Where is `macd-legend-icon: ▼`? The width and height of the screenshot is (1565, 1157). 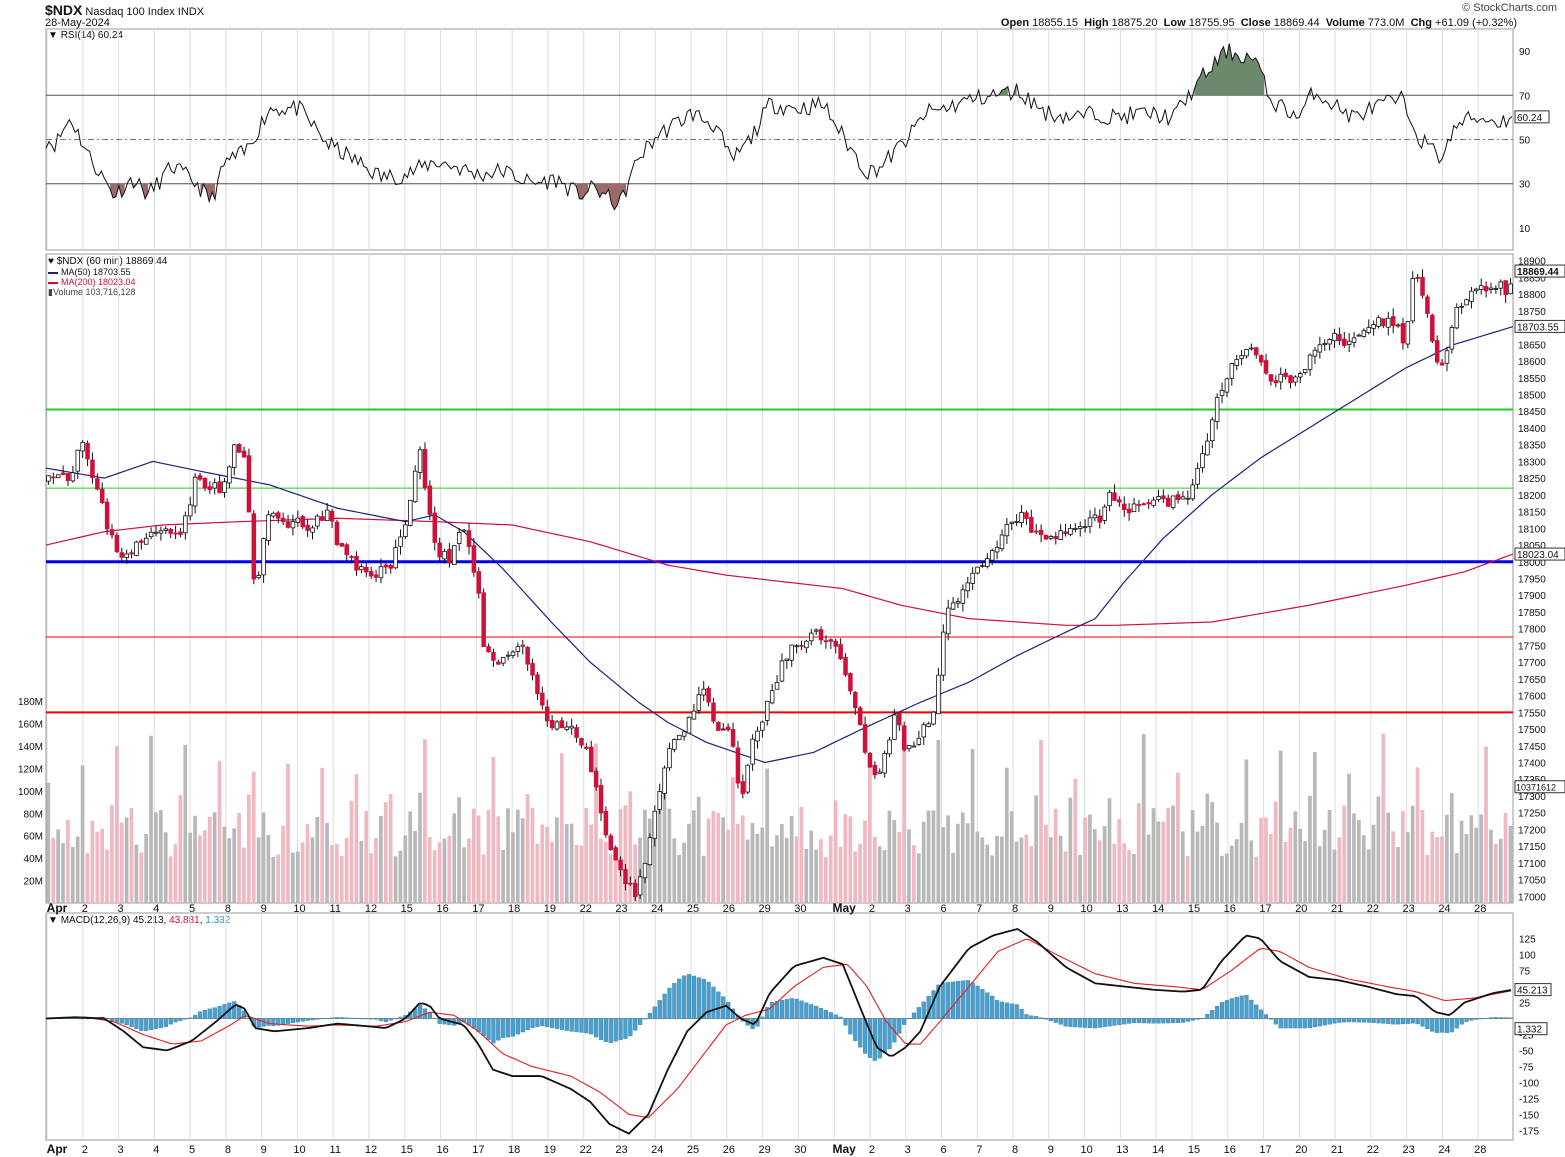 macd-legend-icon: ▼ is located at coordinates (53, 920).